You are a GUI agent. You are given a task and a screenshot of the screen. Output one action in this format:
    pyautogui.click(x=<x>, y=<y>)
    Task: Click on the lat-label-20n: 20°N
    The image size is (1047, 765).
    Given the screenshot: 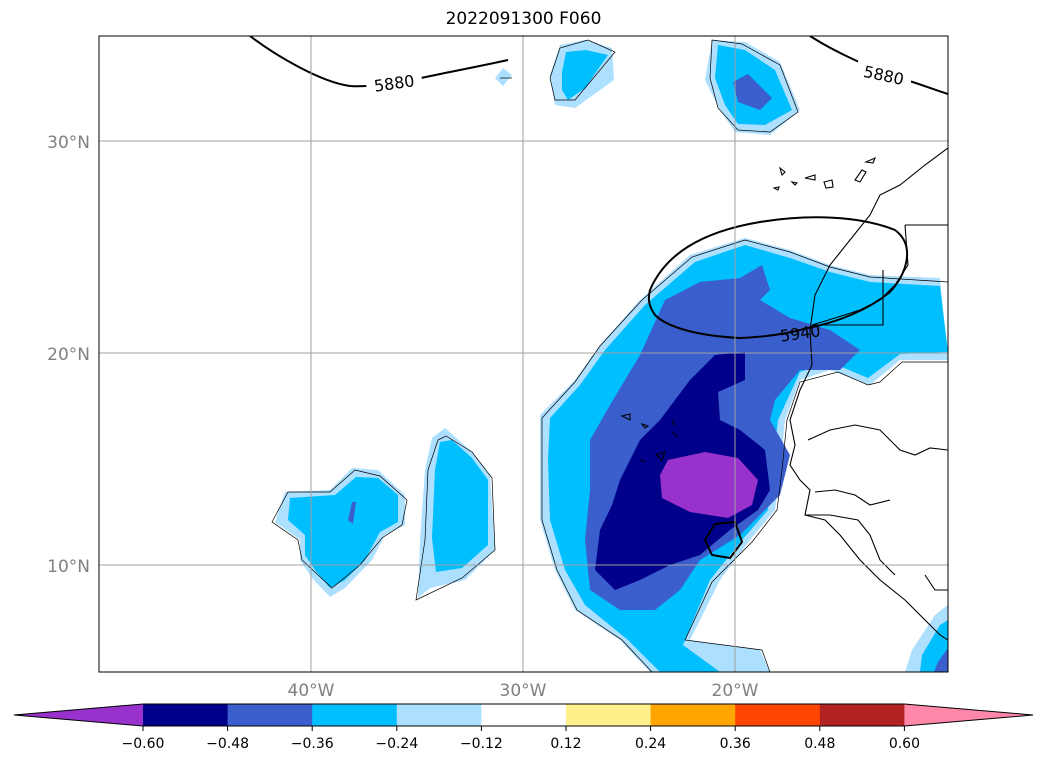 What is the action you would take?
    pyautogui.click(x=68, y=355)
    